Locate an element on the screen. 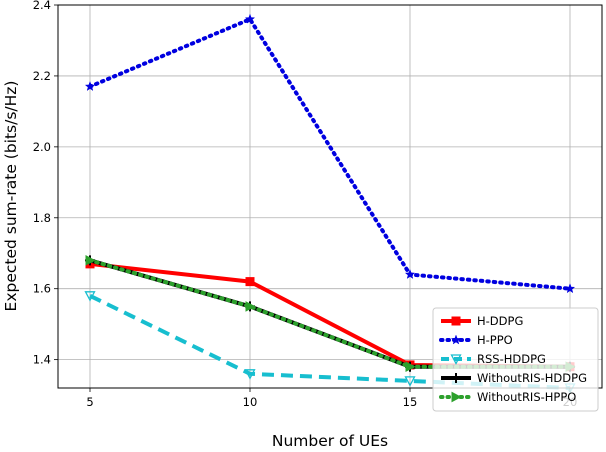  y-axis-title: Expected sum-rate (bits/s/Hz) is located at coordinates (11, 196).